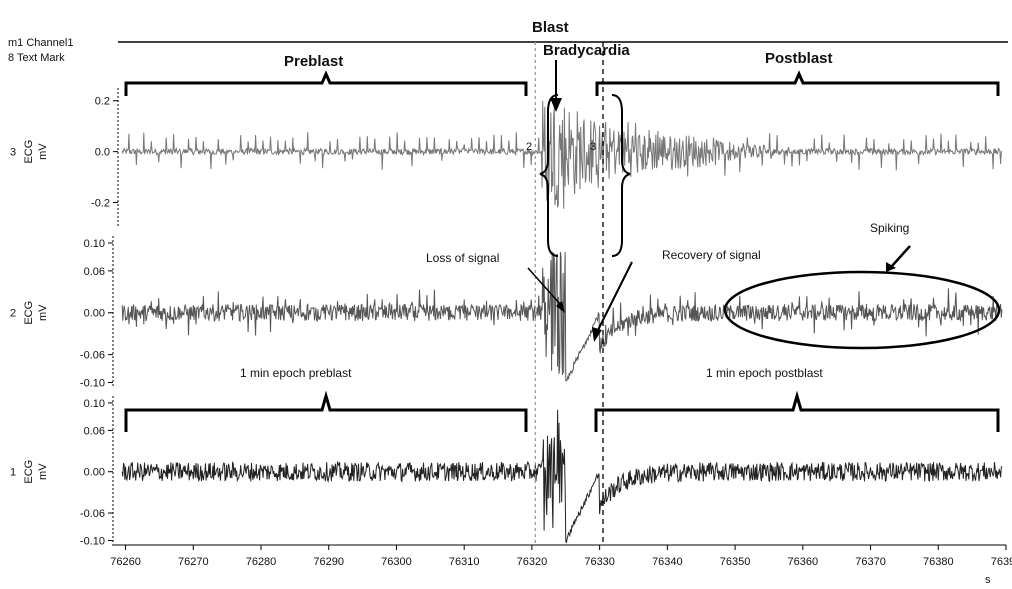  What do you see at coordinates (326, 411) in the screenshot?
I see `epoch-preblast-brace` at bounding box center [326, 411].